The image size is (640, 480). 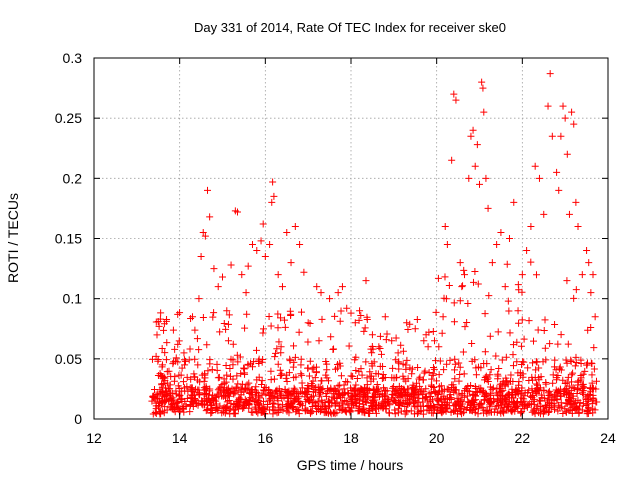 I want to click on x-tick-label: 12, so click(x=94, y=438).